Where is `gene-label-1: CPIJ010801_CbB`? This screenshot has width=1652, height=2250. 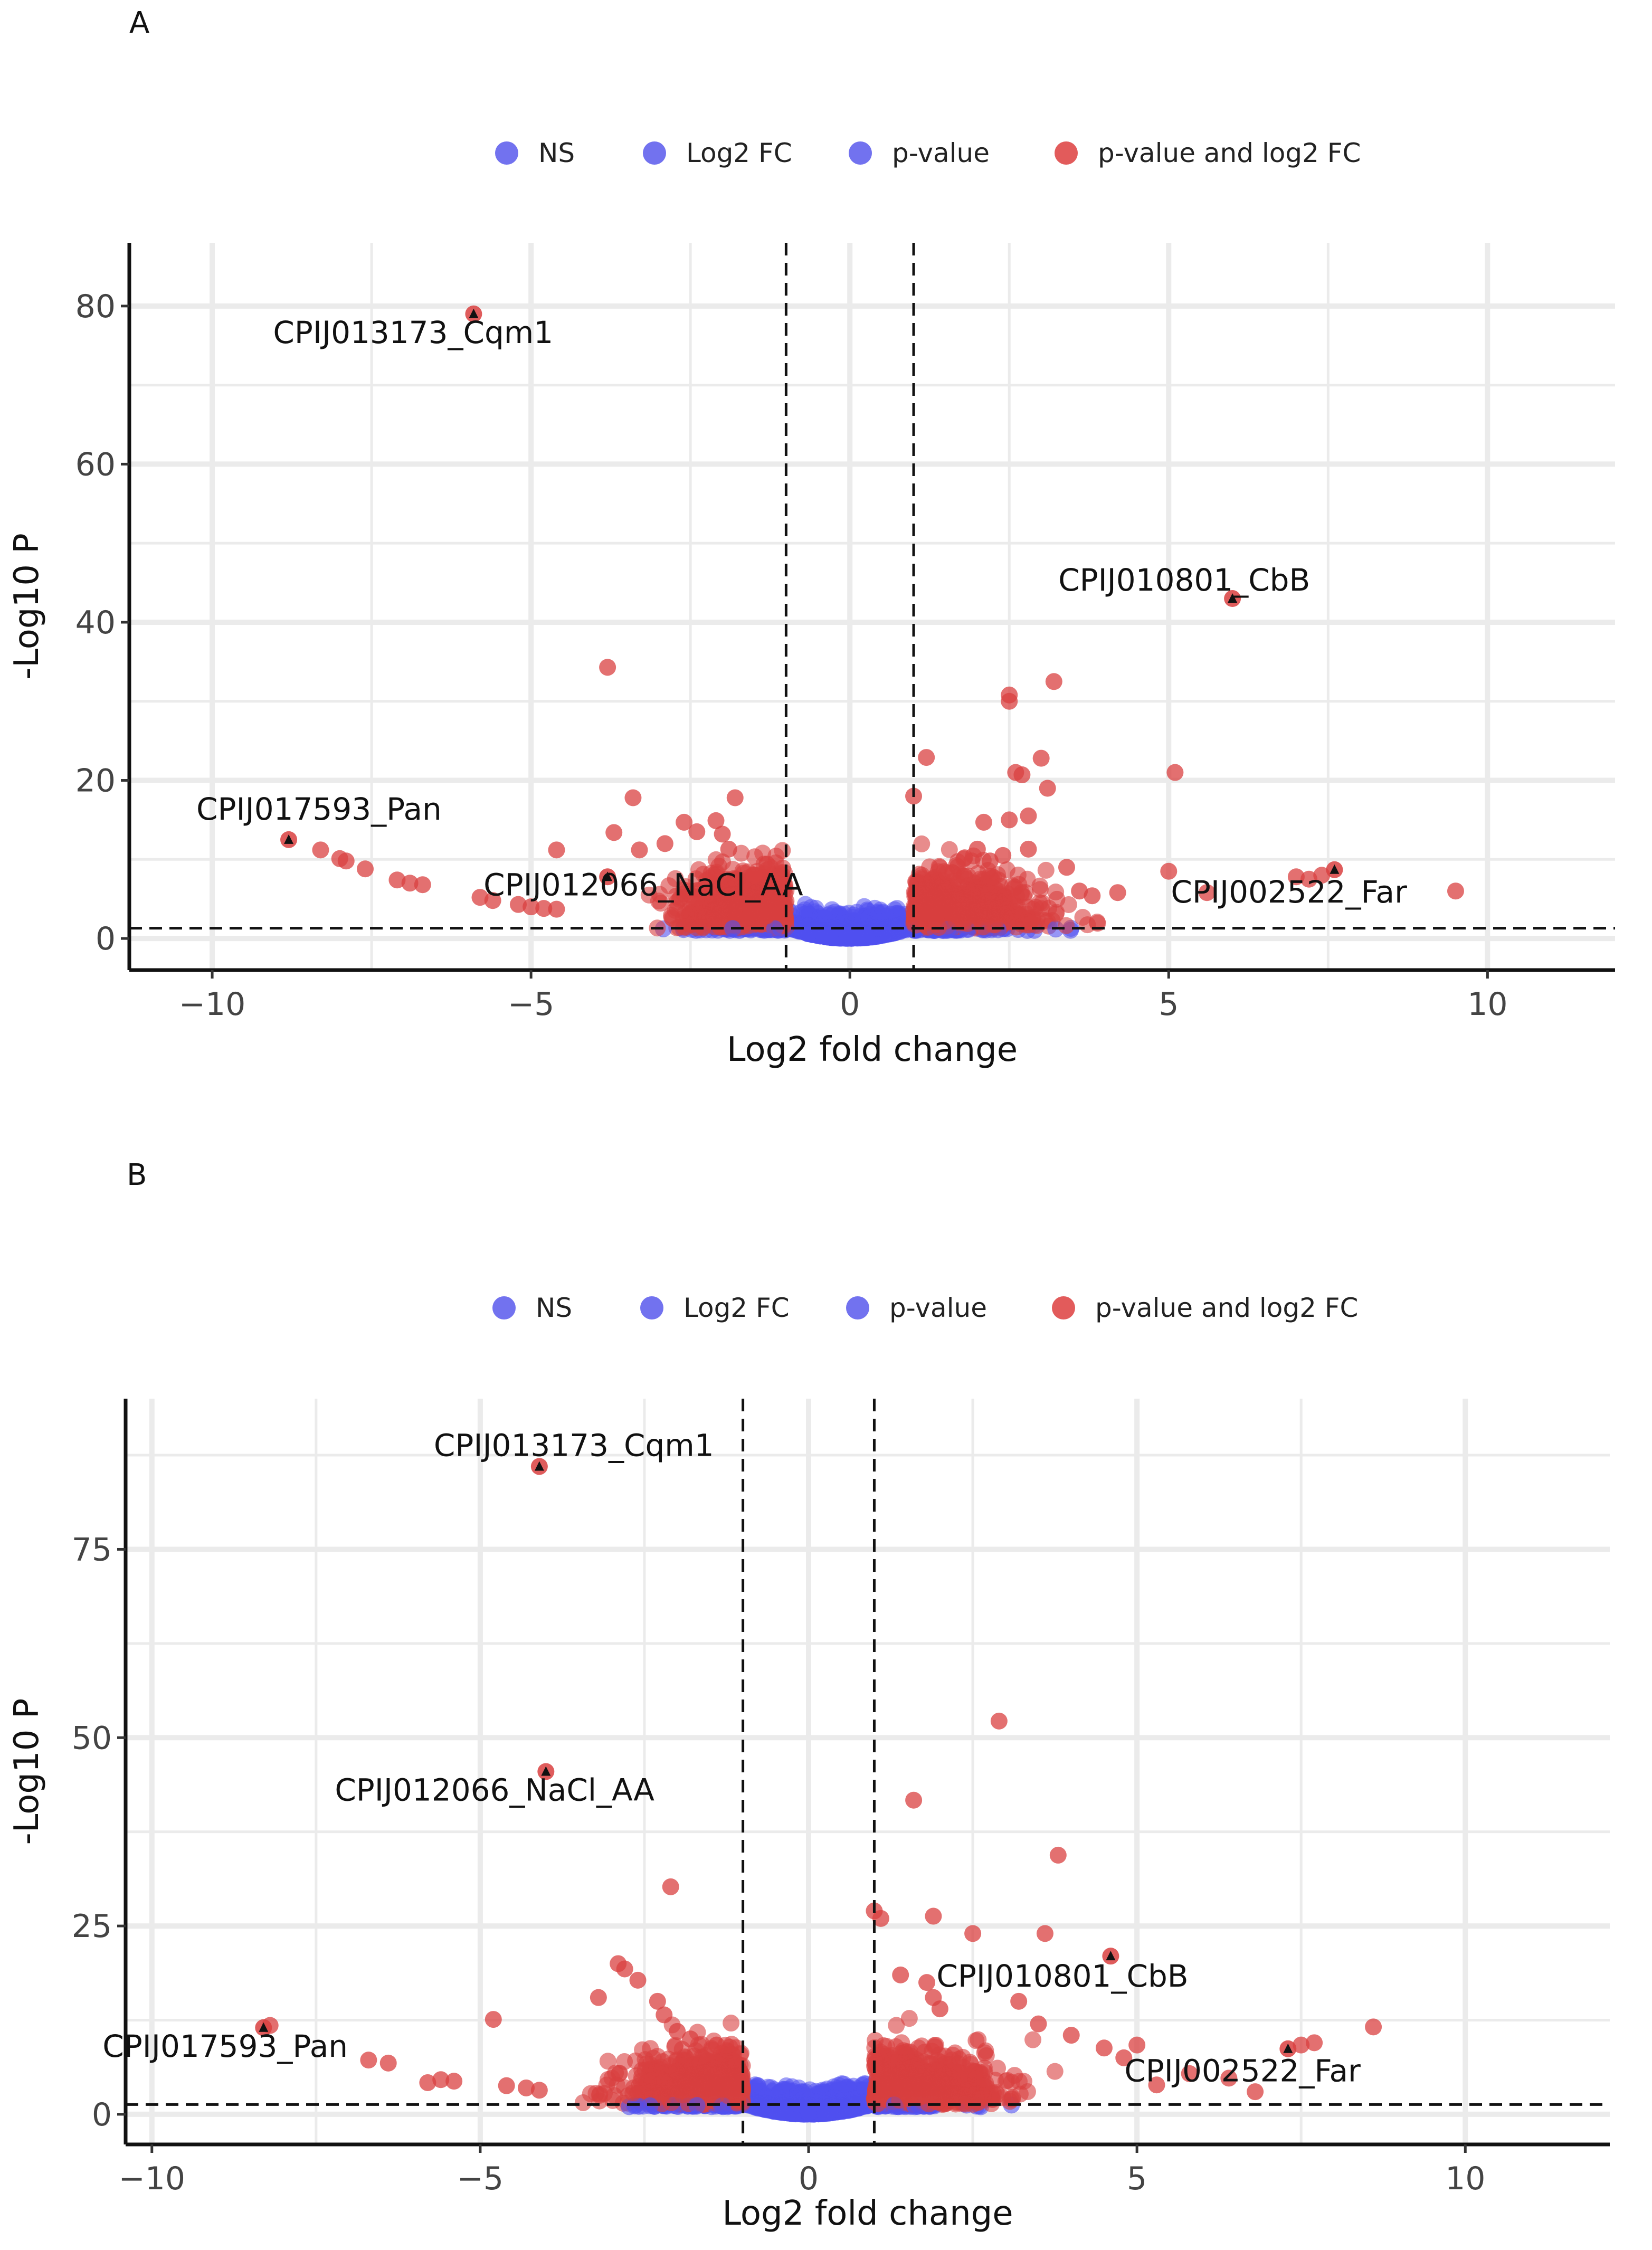
gene-label-1: CPIJ010801_CbB is located at coordinates (1184, 580).